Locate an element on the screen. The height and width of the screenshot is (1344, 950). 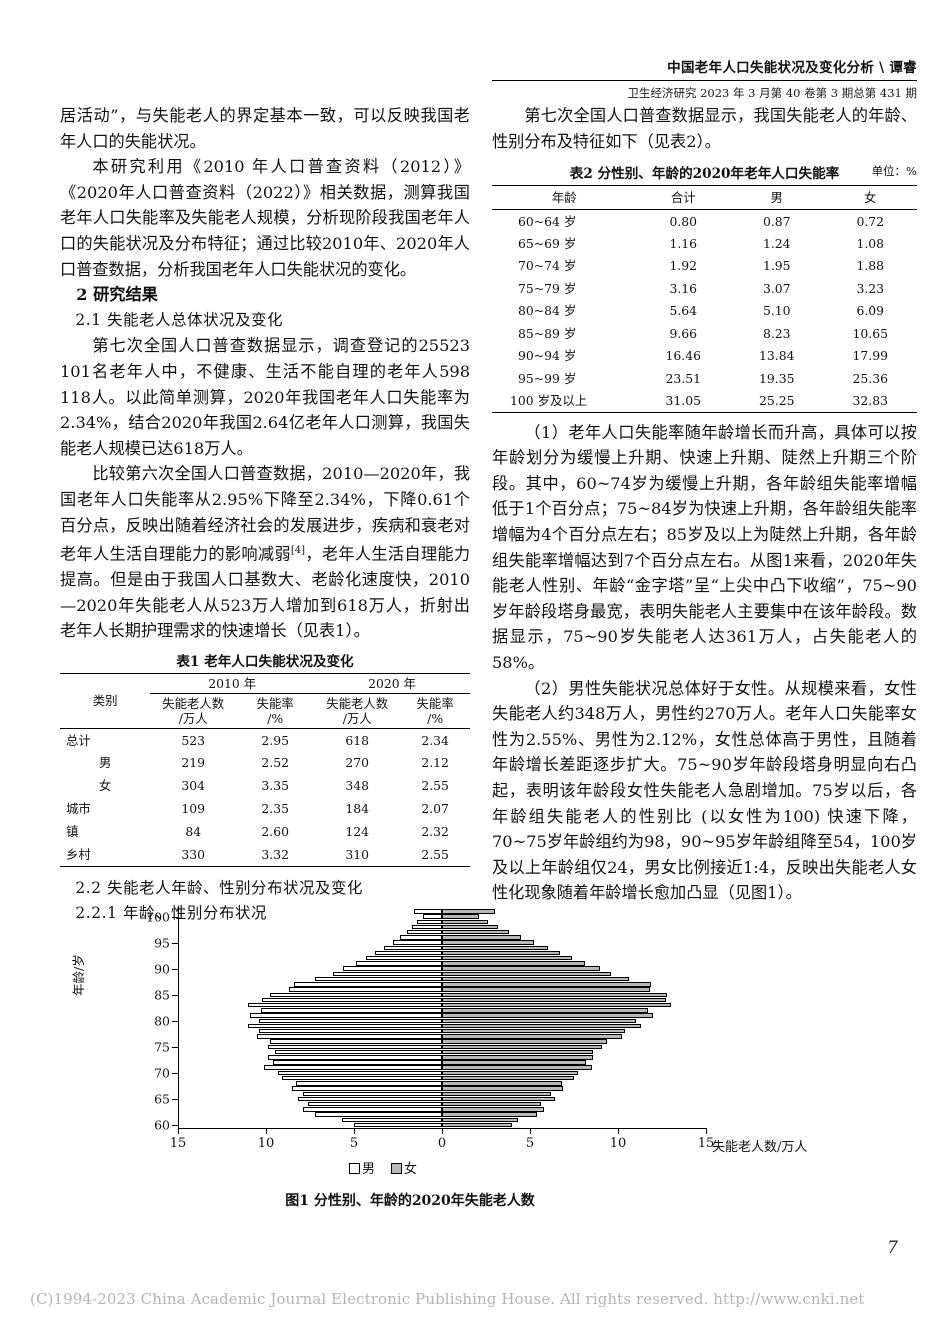
table1-cell-r2020: 2.12 is located at coordinates (435, 763).